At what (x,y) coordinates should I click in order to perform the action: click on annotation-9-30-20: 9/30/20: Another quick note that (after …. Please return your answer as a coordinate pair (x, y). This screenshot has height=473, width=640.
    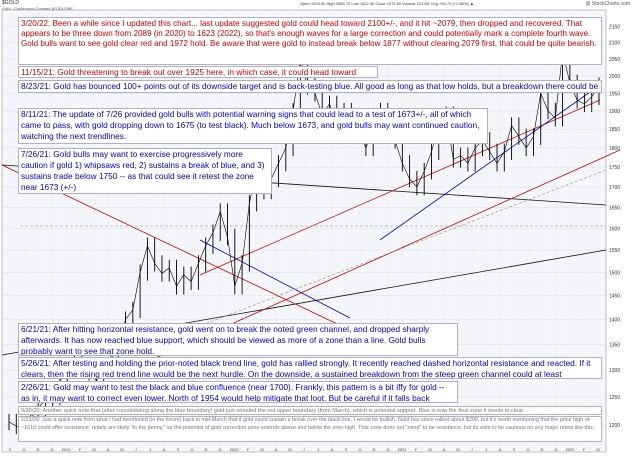
    Looking at the image, I should click on (310, 410).